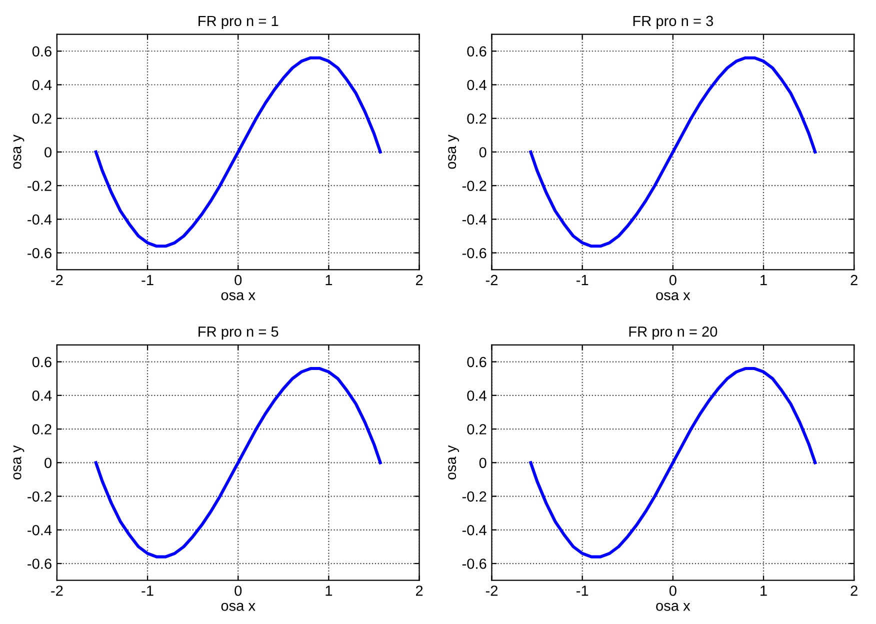 This screenshot has width=876, height=624. What do you see at coordinates (238, 23) in the screenshot?
I see `chart-title: FR pro n = 1` at bounding box center [238, 23].